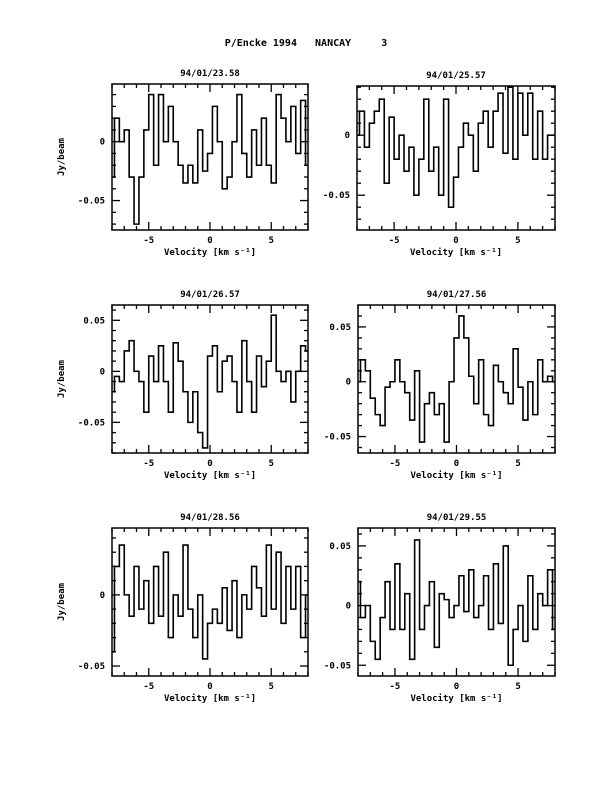 The image size is (612, 792). What do you see at coordinates (210, 518) in the screenshot?
I see `panel-title: 94/01/28.56` at bounding box center [210, 518].